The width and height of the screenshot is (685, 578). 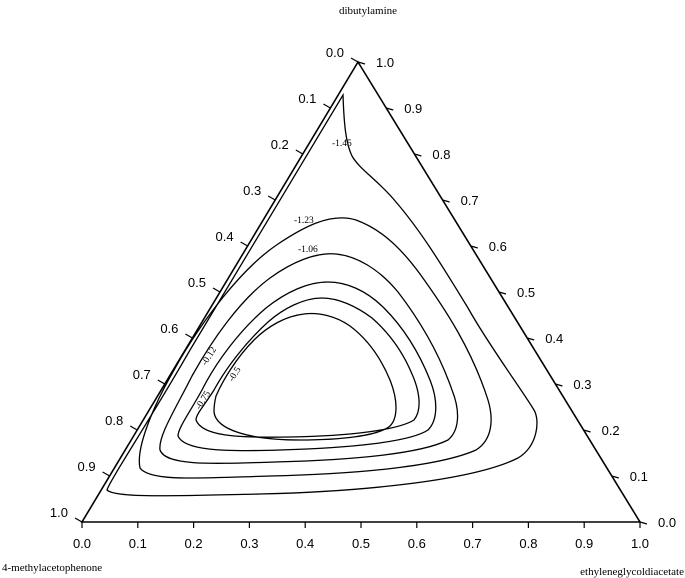 I want to click on contour-line-0.12, so click(x=307, y=366).